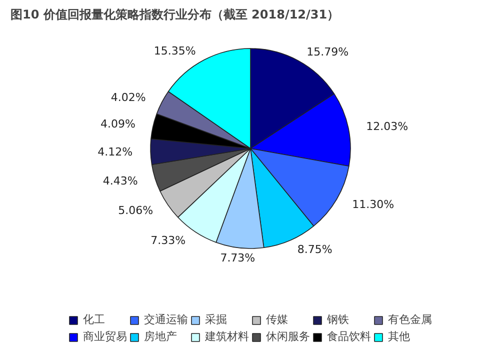 The width and height of the screenshot is (500, 362). I want to click on legend-label: 商业贸易, so click(105, 336).